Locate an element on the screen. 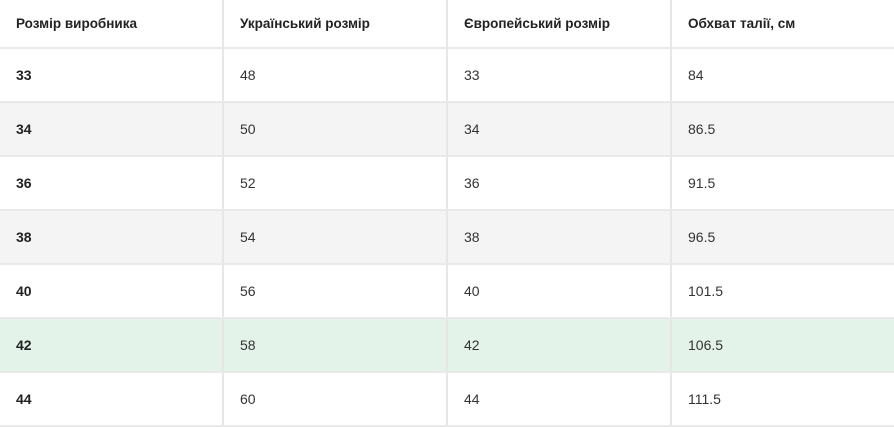 The width and height of the screenshot is (894, 427). cell-waist-girth: 91.5 is located at coordinates (782, 183).